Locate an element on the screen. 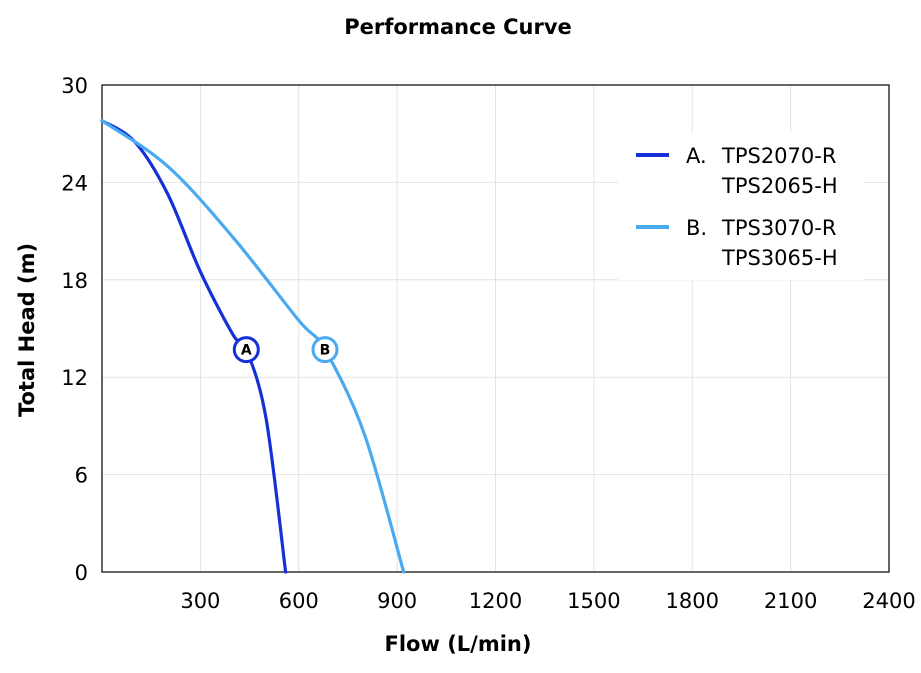 Image resolution: width=921 pixels, height=673 pixels. curve-marker-a is located at coordinates (246, 350).